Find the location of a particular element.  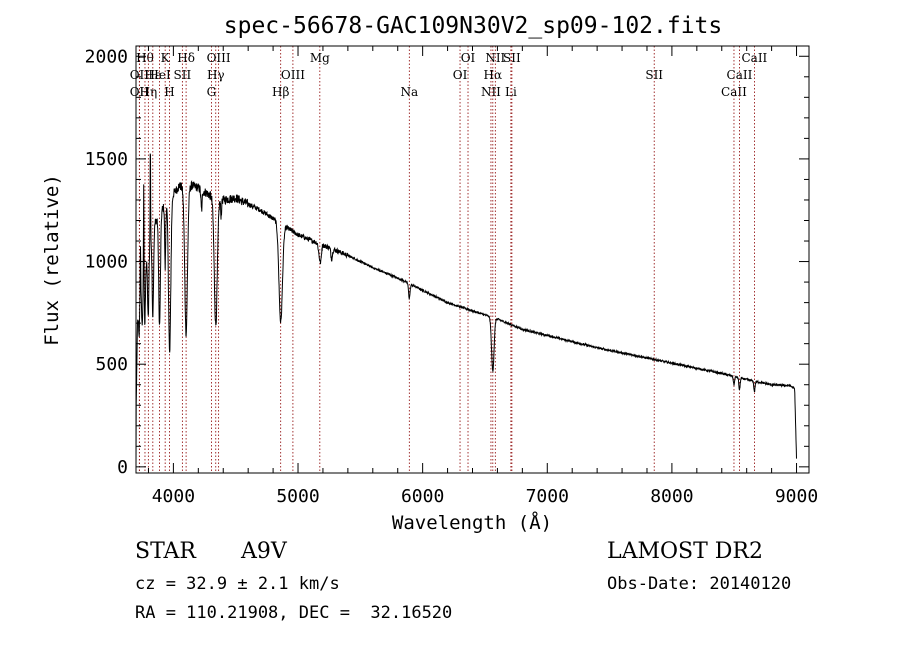

marker-label-23: SII is located at coordinates (512, 58).